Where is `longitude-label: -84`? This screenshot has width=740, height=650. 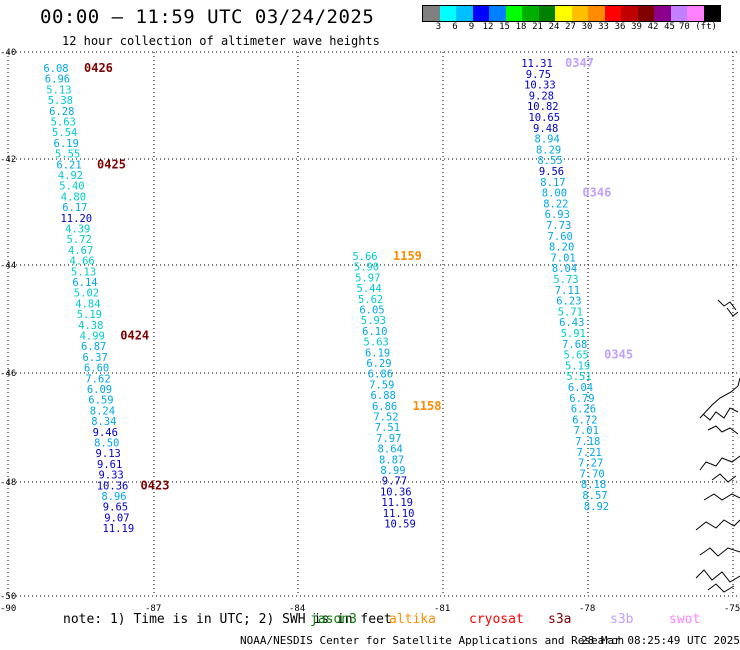 longitude-label: -84 is located at coordinates (297, 609).